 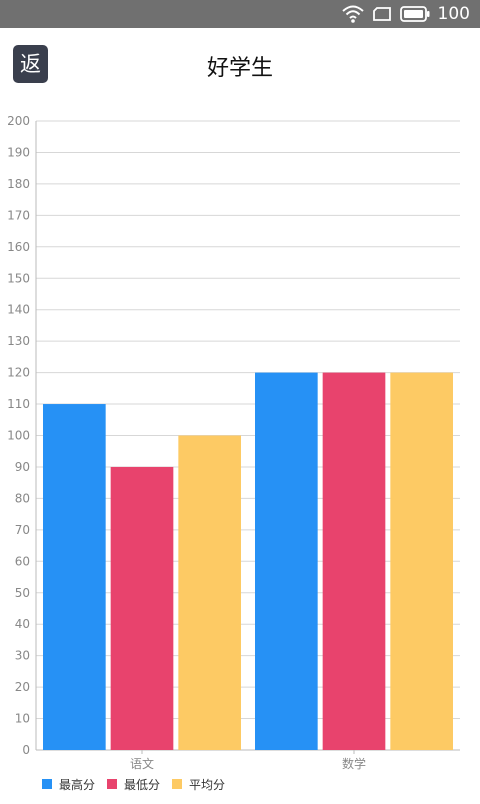 I want to click on legend-label: 平均分, so click(x=207, y=785).